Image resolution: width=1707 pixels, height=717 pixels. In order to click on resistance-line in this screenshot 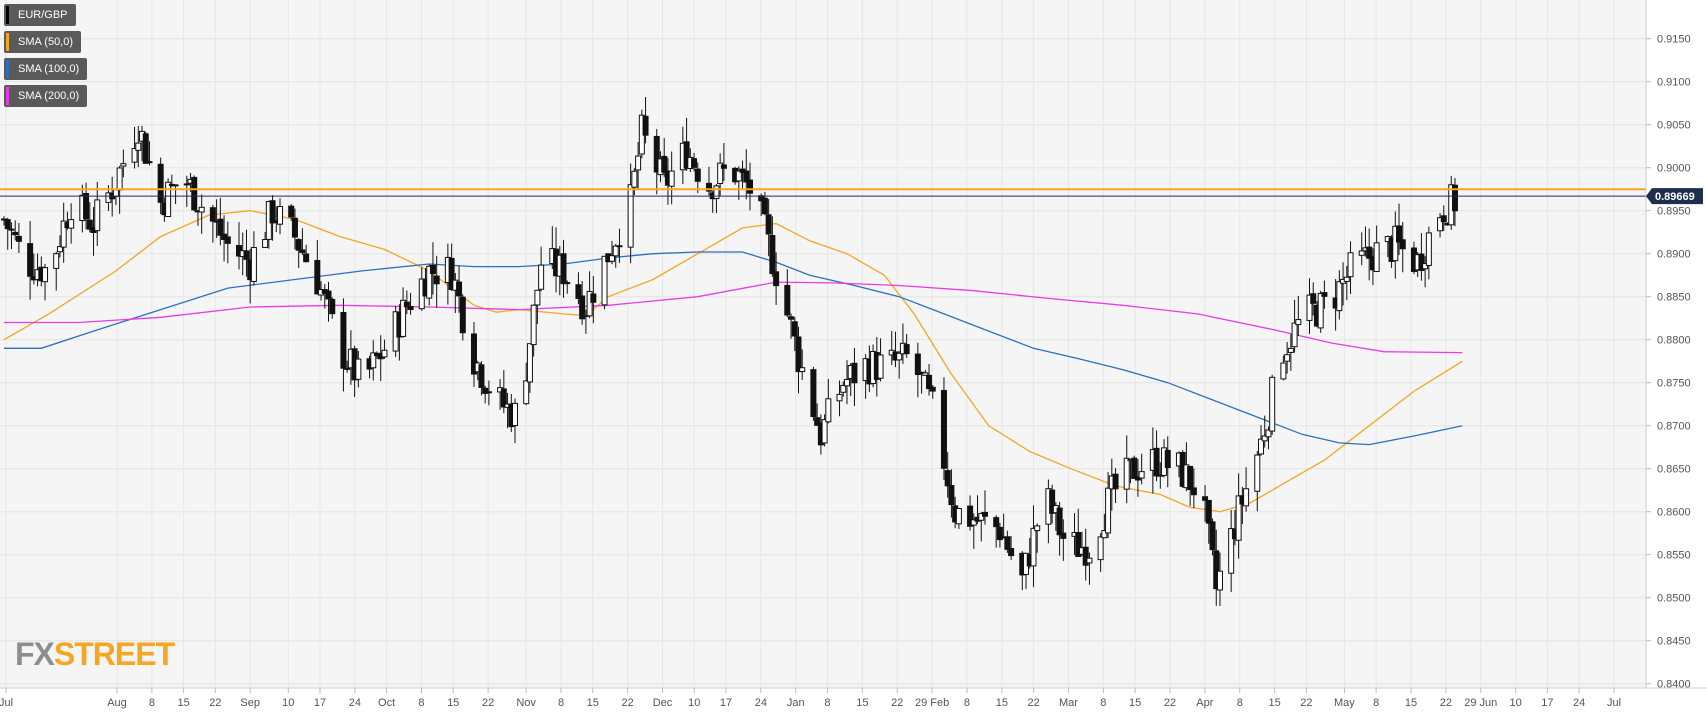, I will do `click(823, 192)`.